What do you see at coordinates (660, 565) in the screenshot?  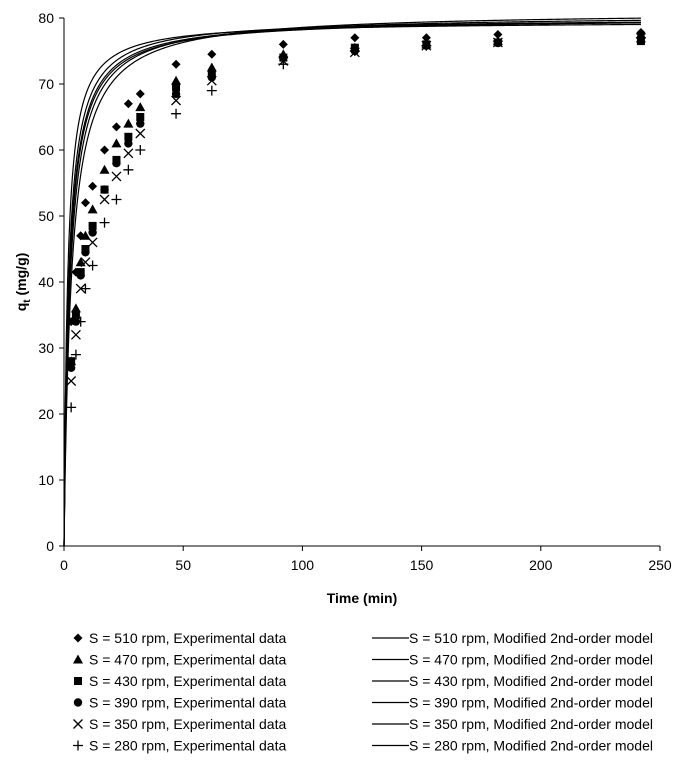 I see `x-tick-label: 250` at bounding box center [660, 565].